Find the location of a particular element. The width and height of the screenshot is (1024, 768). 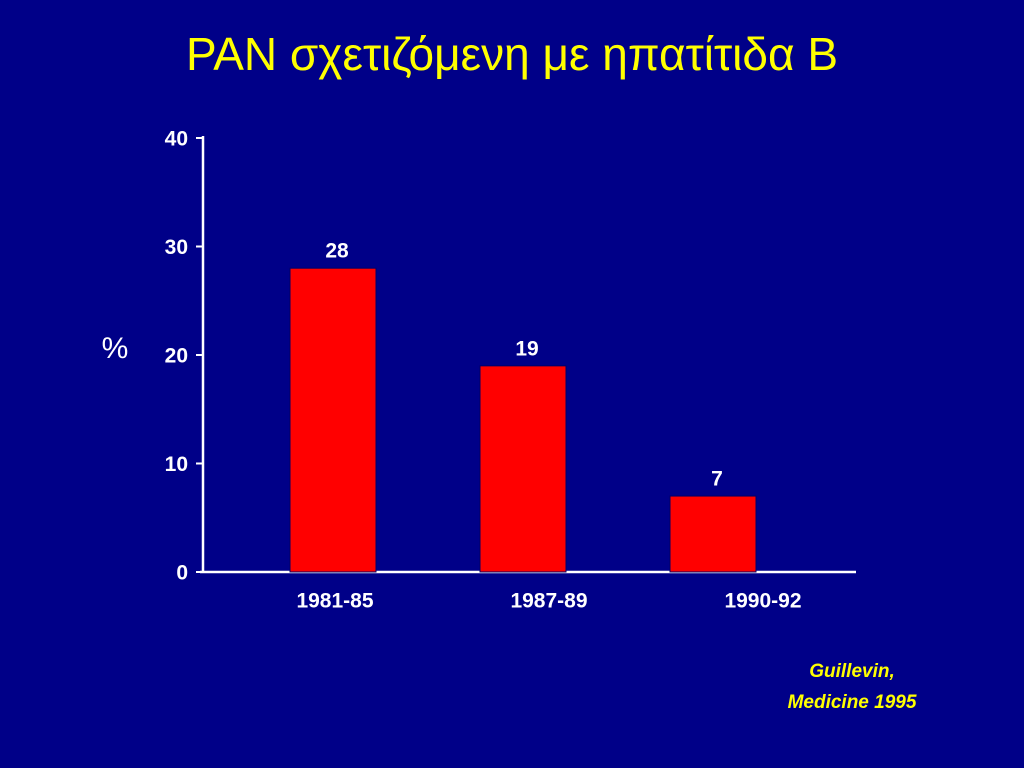

chart-title: PAN σχετιζόμενη με ηπατίτιδα Β is located at coordinates (512, 54).